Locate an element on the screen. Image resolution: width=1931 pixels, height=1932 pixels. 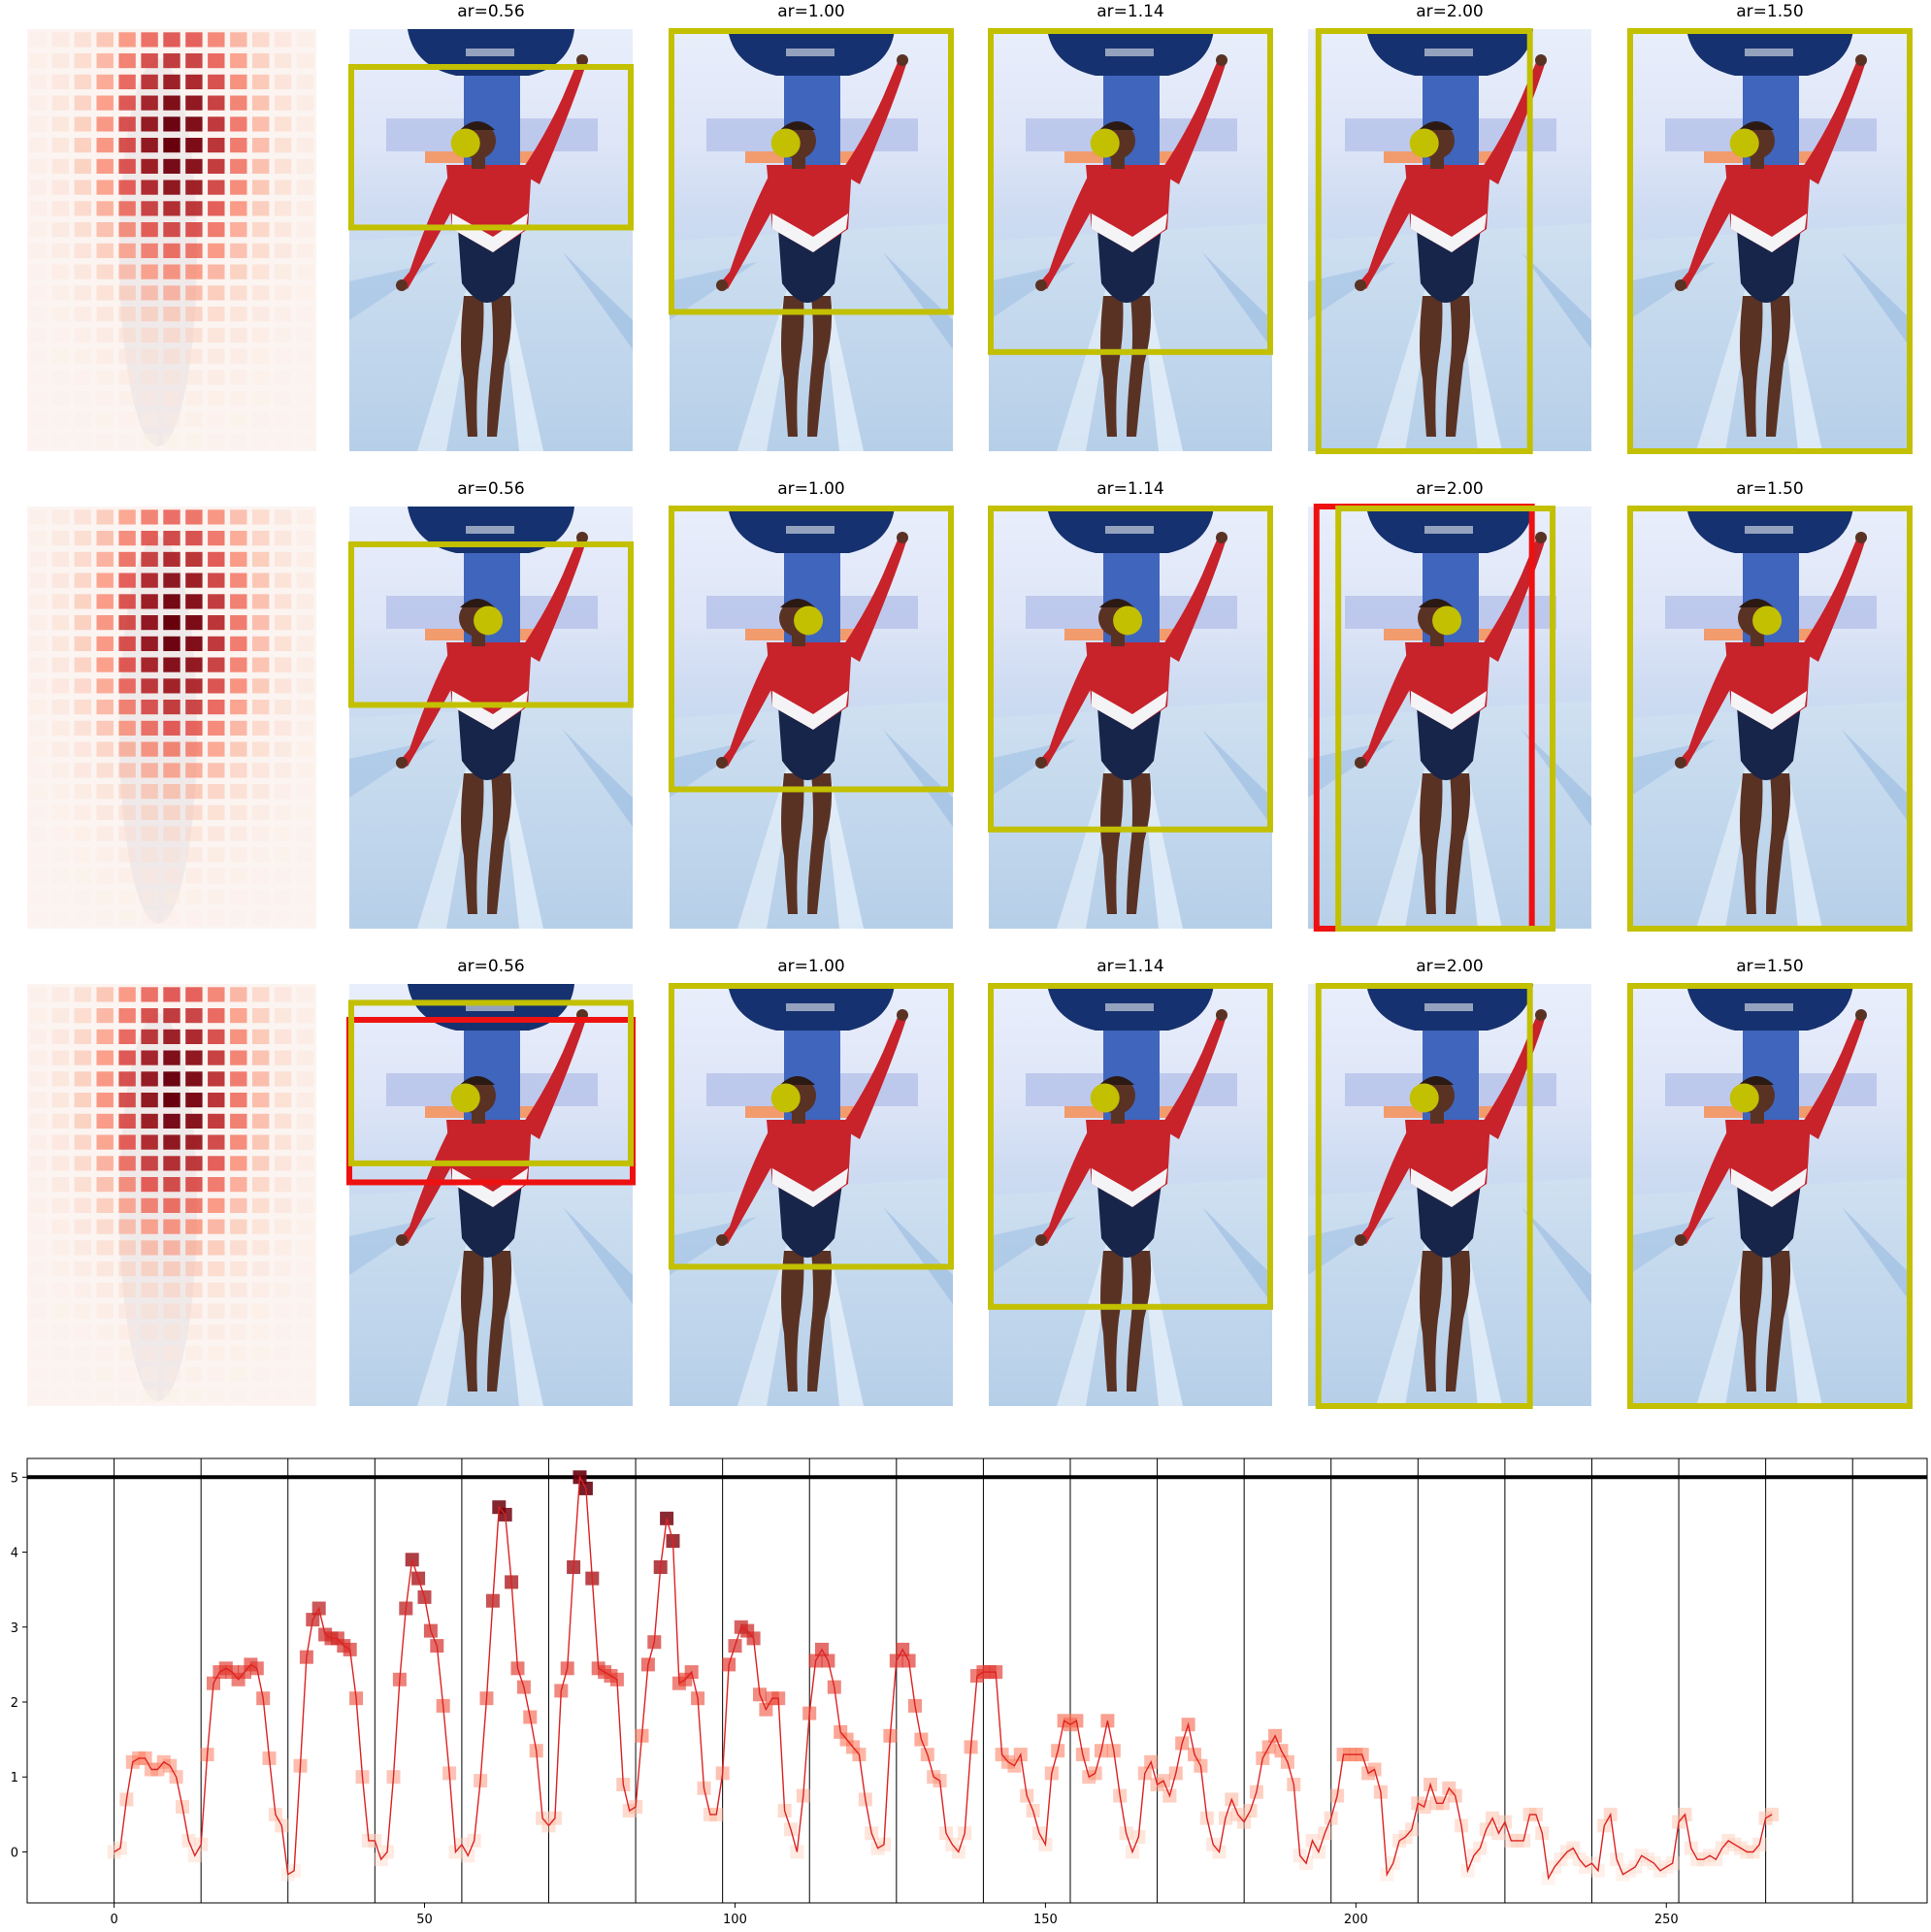
yellow-box is located at coordinates (1131, 1146).